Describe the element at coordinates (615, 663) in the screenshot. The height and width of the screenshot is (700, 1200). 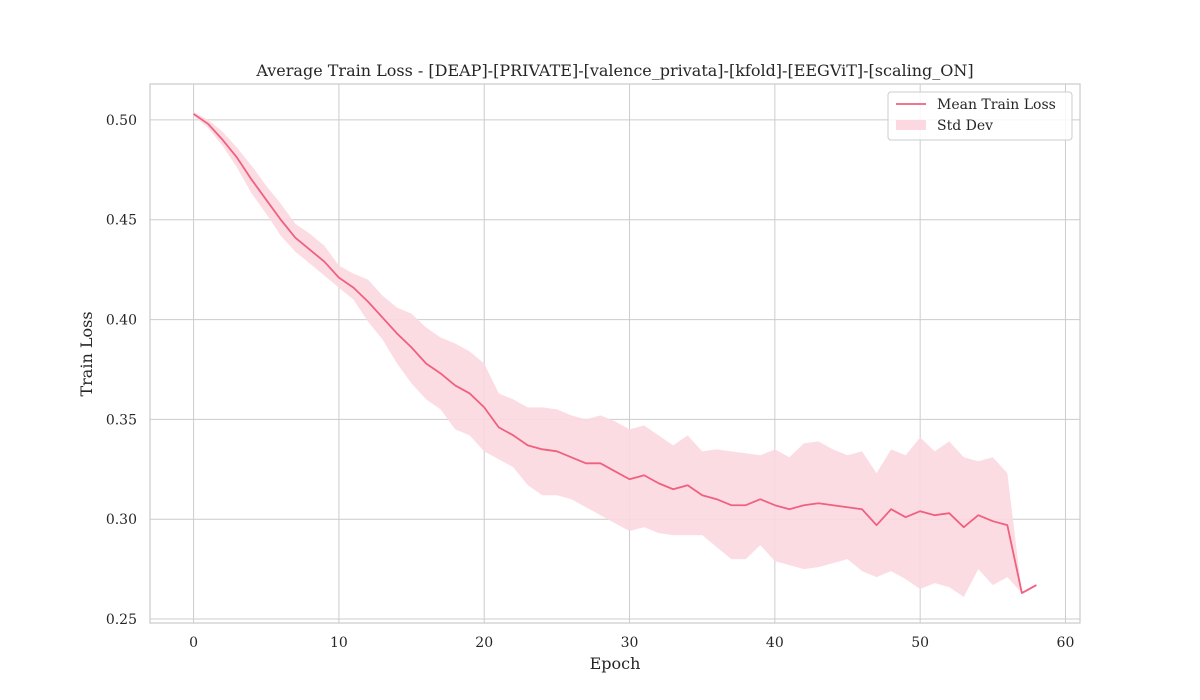
I see `x-axis-label: Epoch` at that location.